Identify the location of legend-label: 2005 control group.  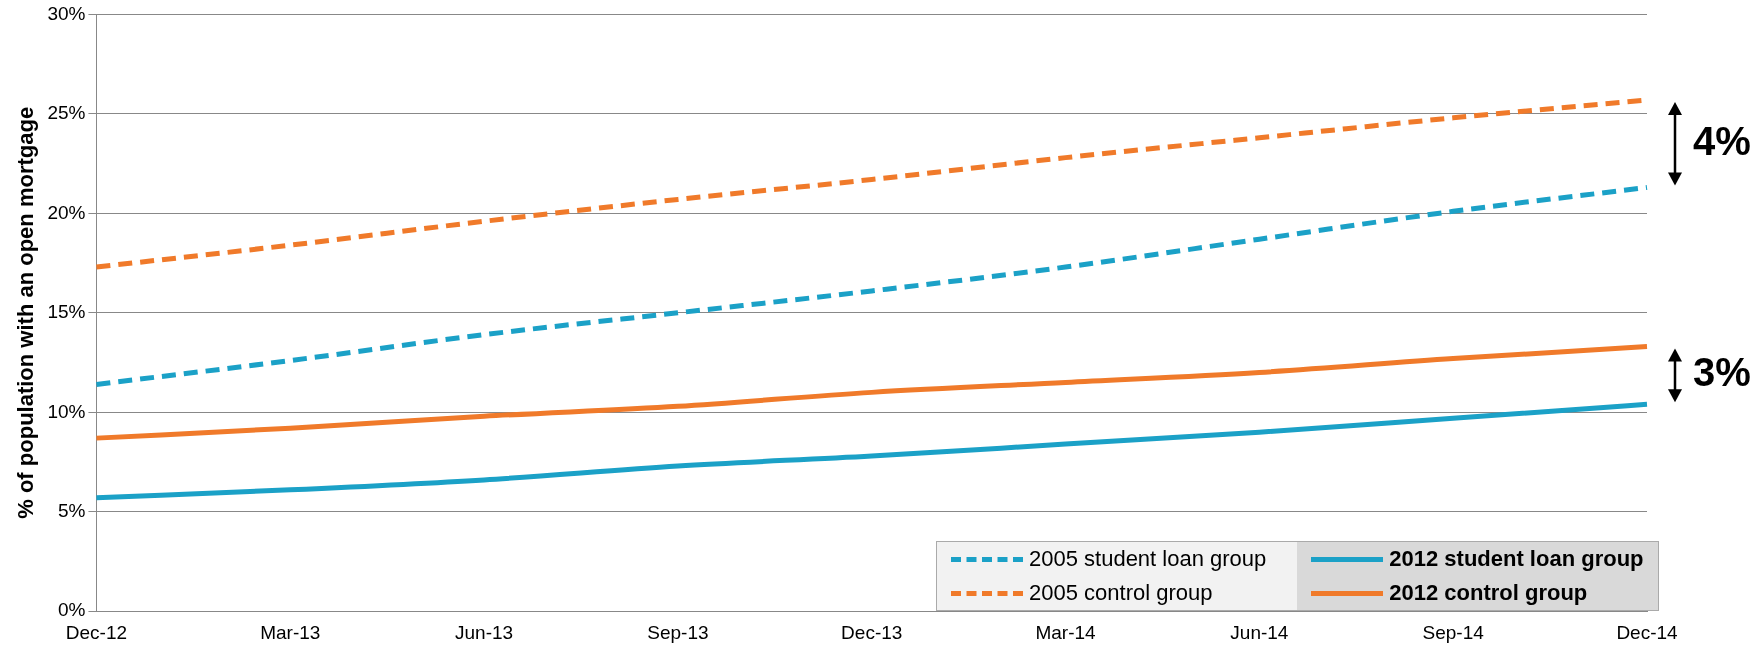
(1121, 593).